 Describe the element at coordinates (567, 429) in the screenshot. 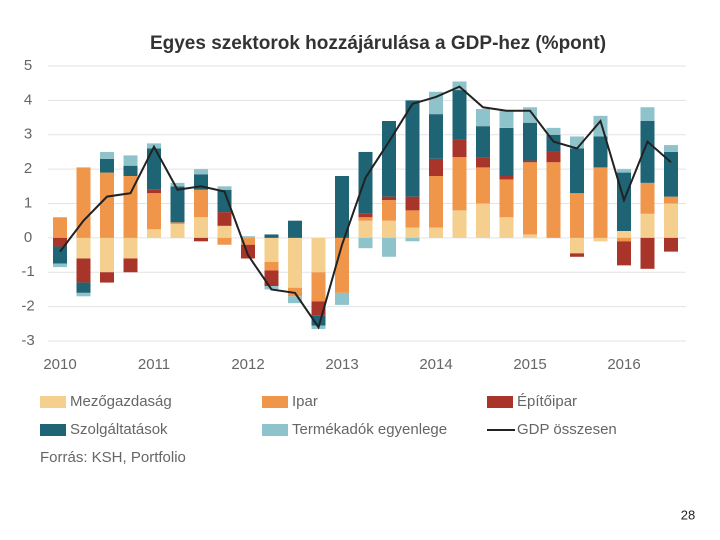

I see `legend-label: GDP összesen` at that location.